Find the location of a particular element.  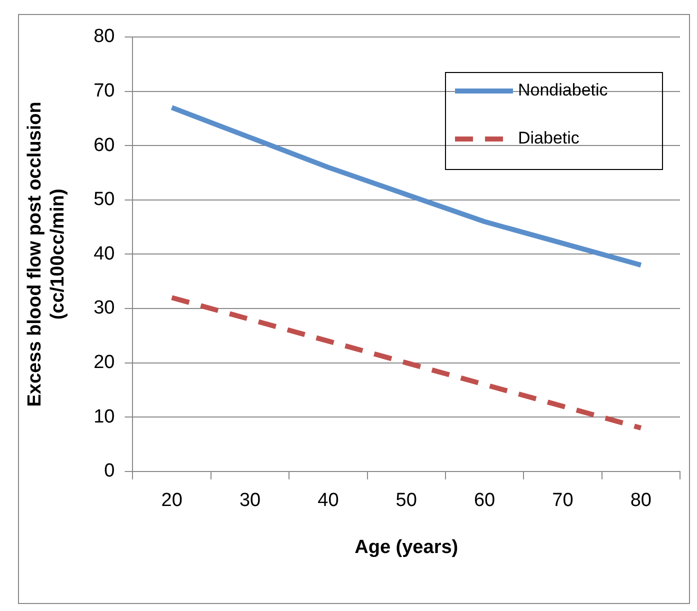

y-tick-label: 50 is located at coordinates (104, 199).